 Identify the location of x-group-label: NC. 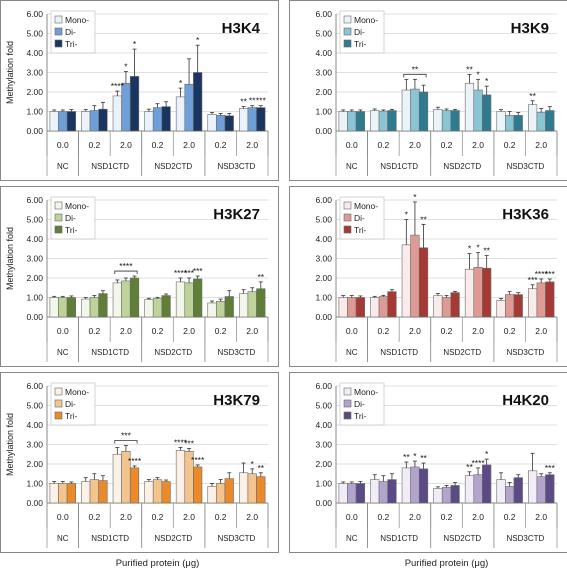
(352, 166).